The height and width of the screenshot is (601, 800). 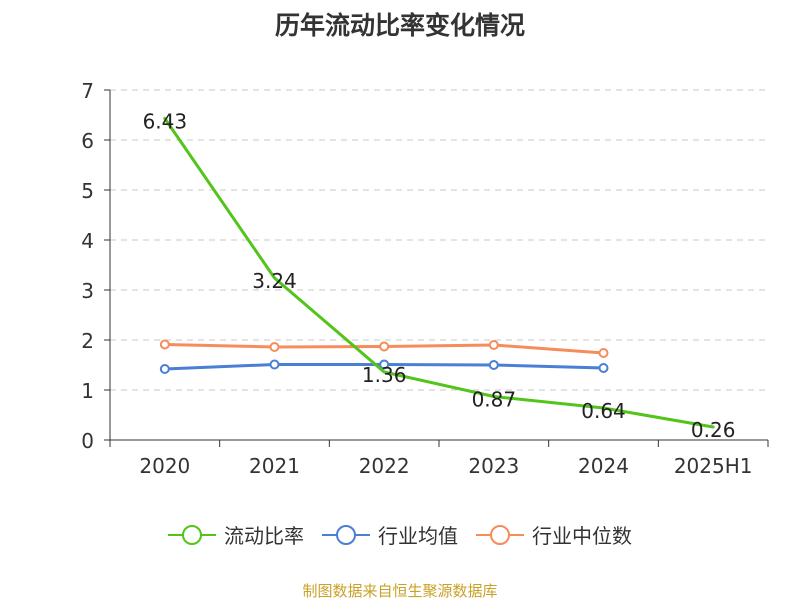 What do you see at coordinates (493, 466) in the screenshot?
I see `x-tick-label: 2023` at bounding box center [493, 466].